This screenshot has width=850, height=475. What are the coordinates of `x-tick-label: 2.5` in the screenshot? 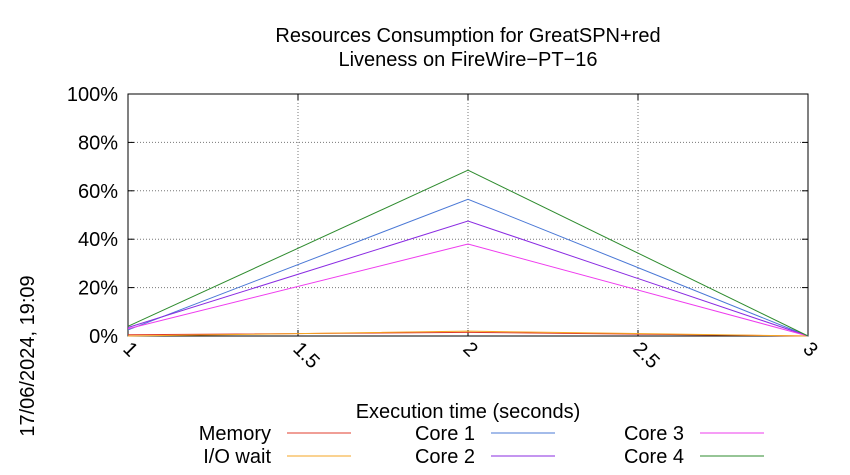 It's located at (645, 355).